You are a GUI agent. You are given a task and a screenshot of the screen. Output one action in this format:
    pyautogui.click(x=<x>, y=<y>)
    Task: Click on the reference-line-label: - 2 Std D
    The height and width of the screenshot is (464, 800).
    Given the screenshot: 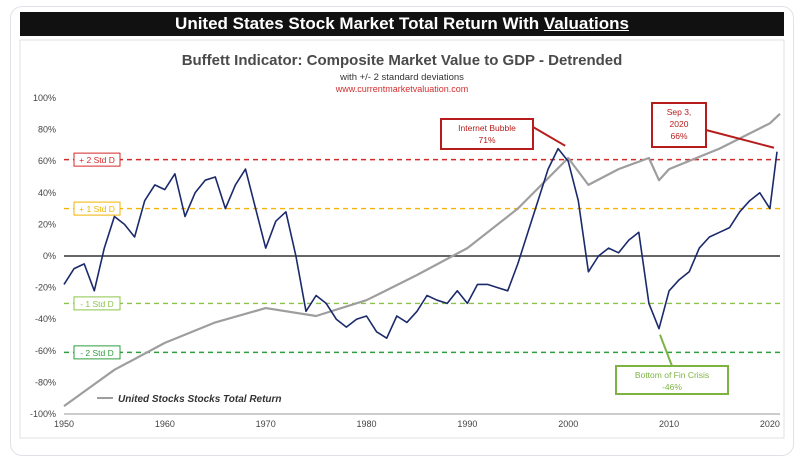 What is the action you would take?
    pyautogui.click(x=97, y=353)
    